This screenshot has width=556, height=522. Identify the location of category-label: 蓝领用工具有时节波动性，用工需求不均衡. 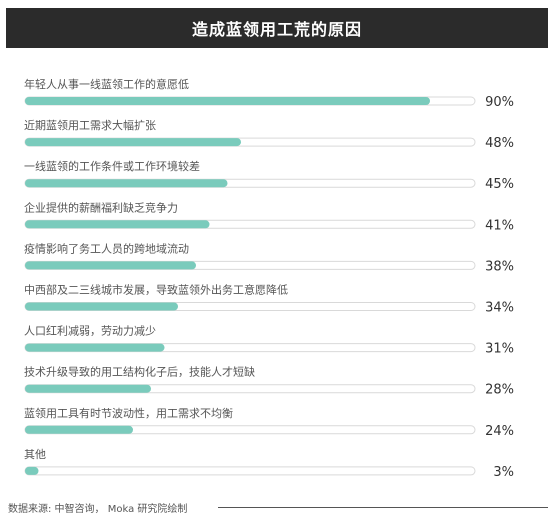
(128, 413).